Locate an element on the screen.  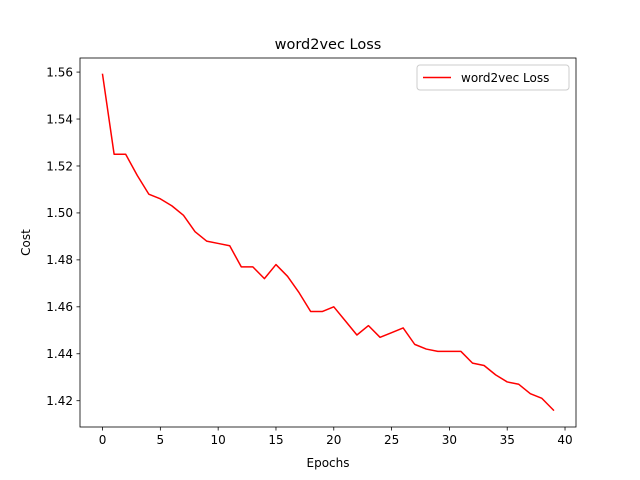
legend-entry-label: word2vec Loss is located at coordinates (505, 78).